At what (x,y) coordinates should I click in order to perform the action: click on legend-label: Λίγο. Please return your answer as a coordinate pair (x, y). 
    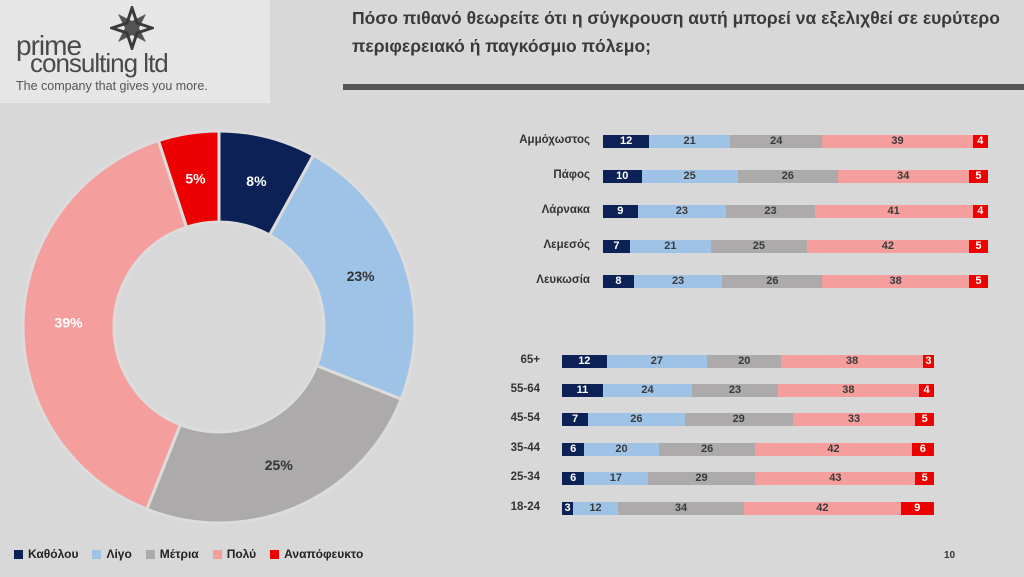
    Looking at the image, I should click on (119, 554).